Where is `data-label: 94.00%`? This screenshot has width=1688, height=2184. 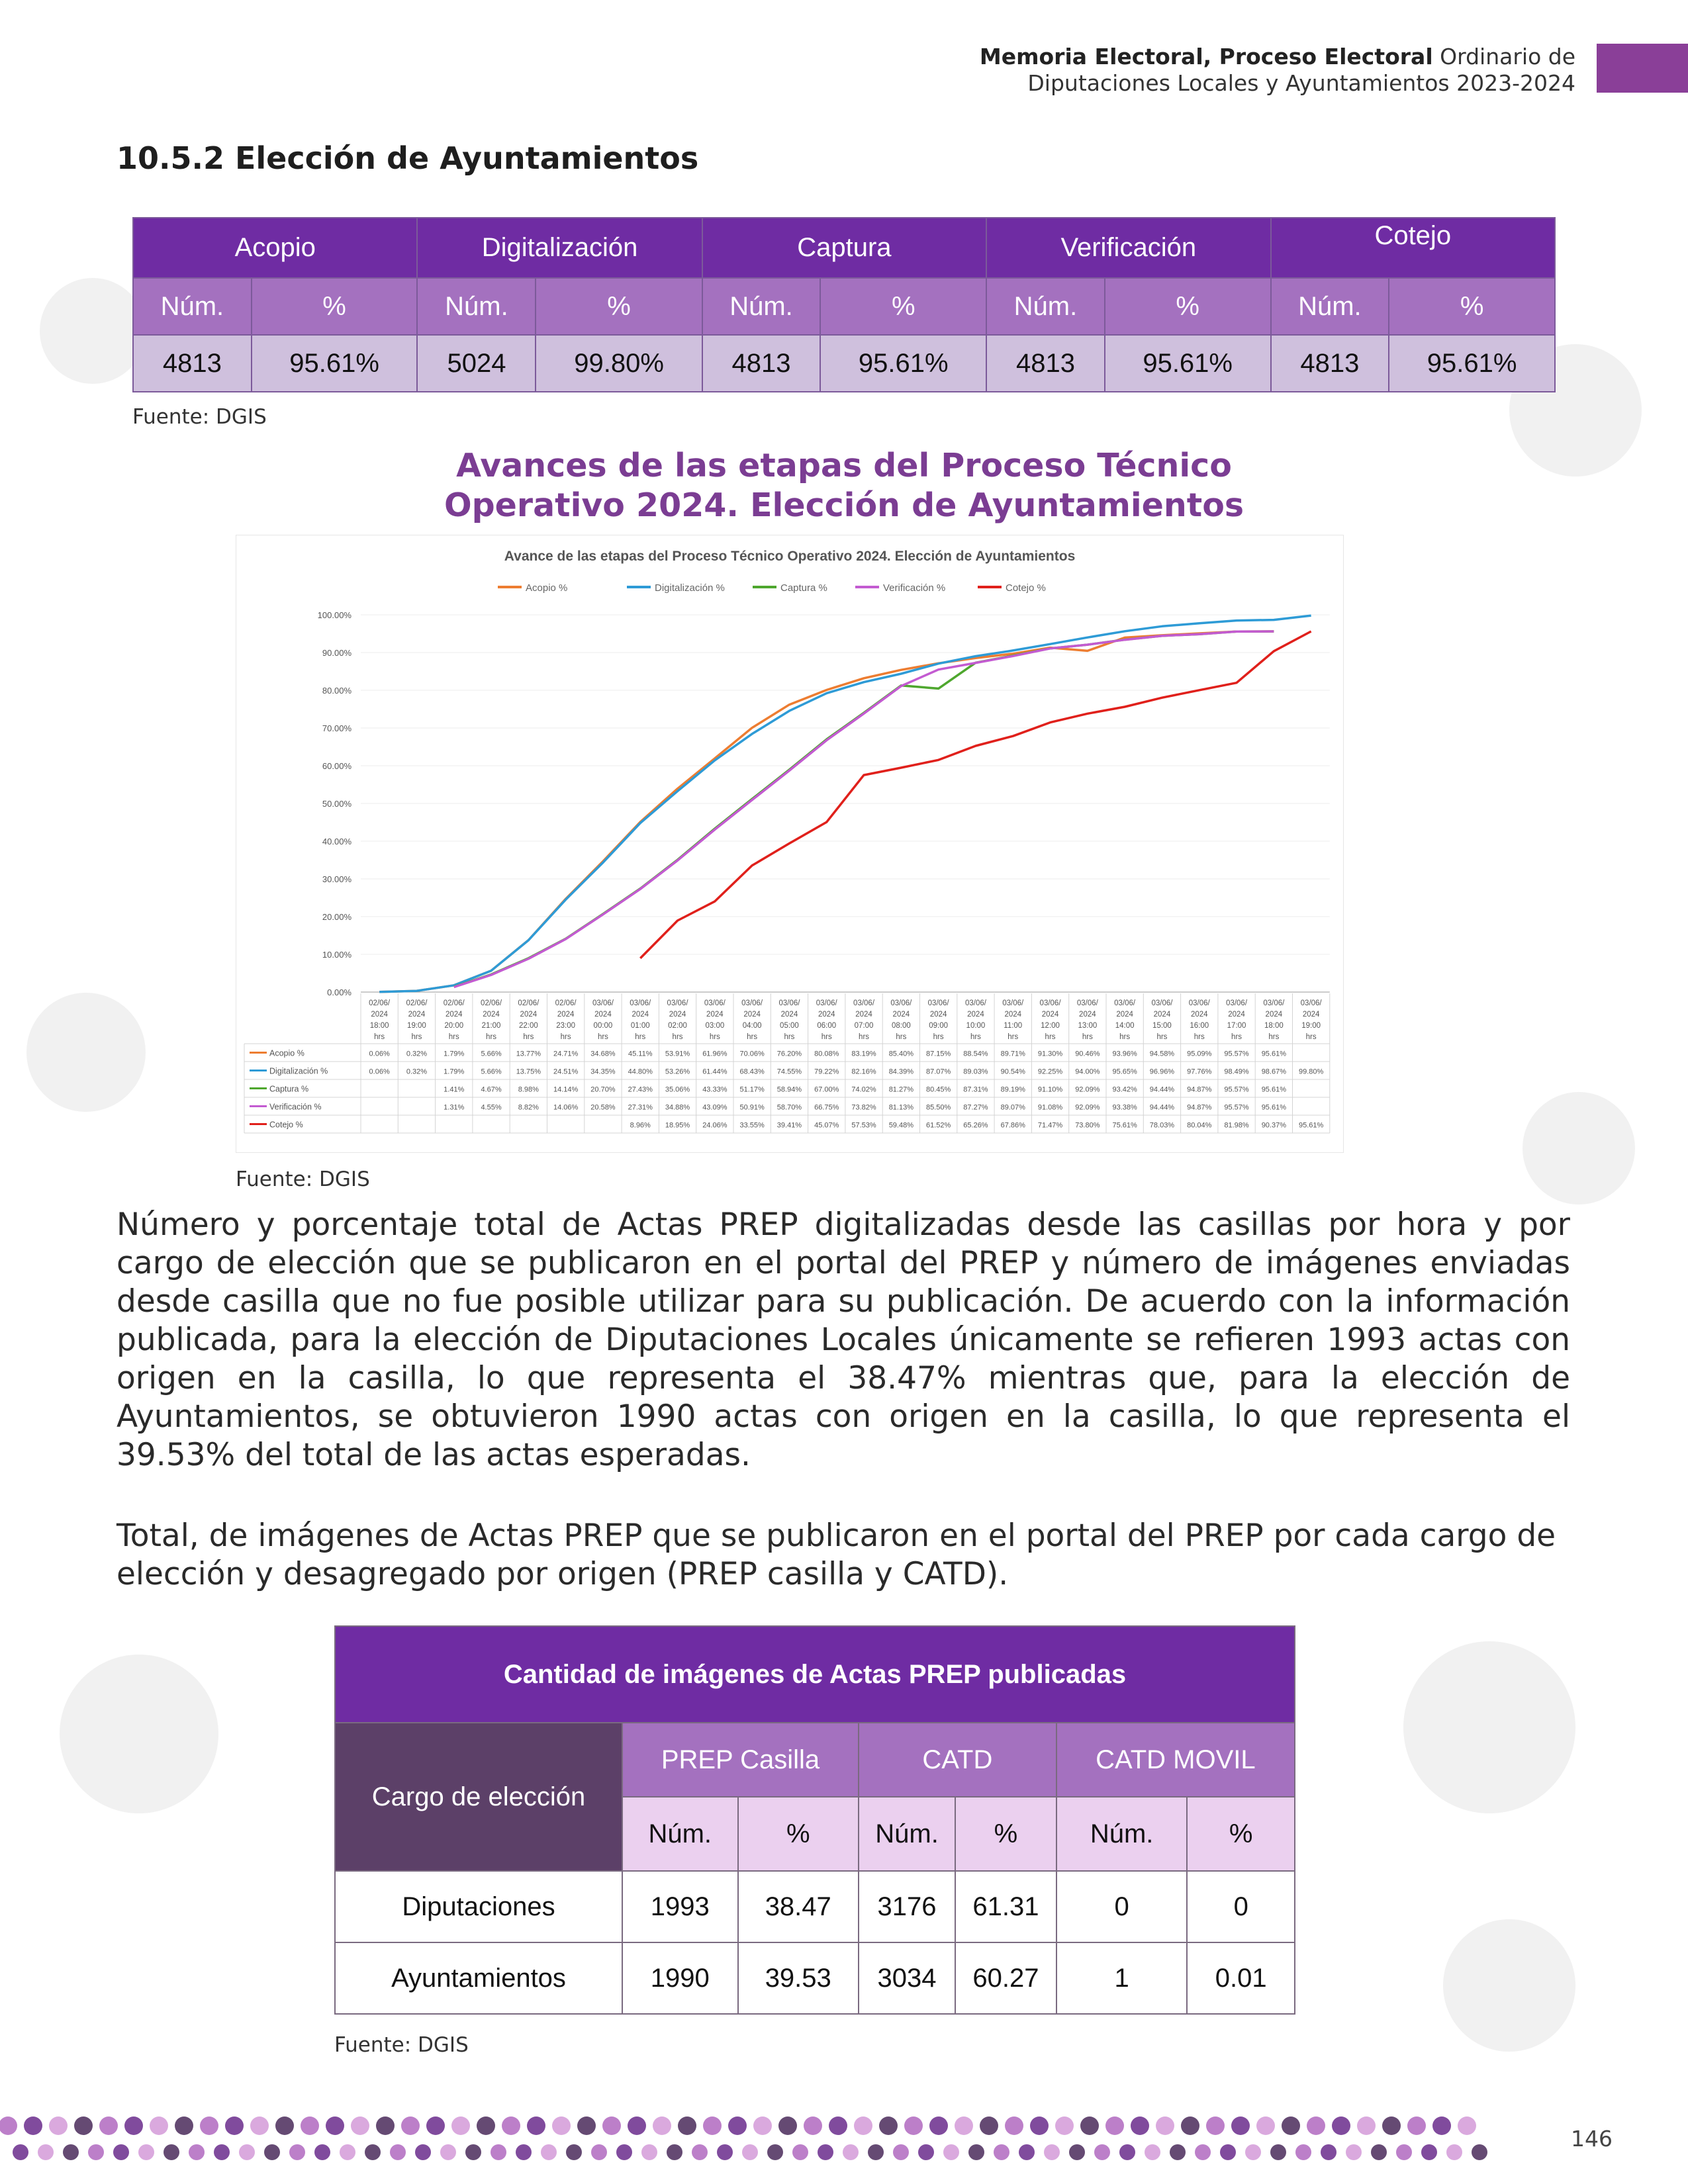
data-label: 94.00% is located at coordinates (1087, 1072).